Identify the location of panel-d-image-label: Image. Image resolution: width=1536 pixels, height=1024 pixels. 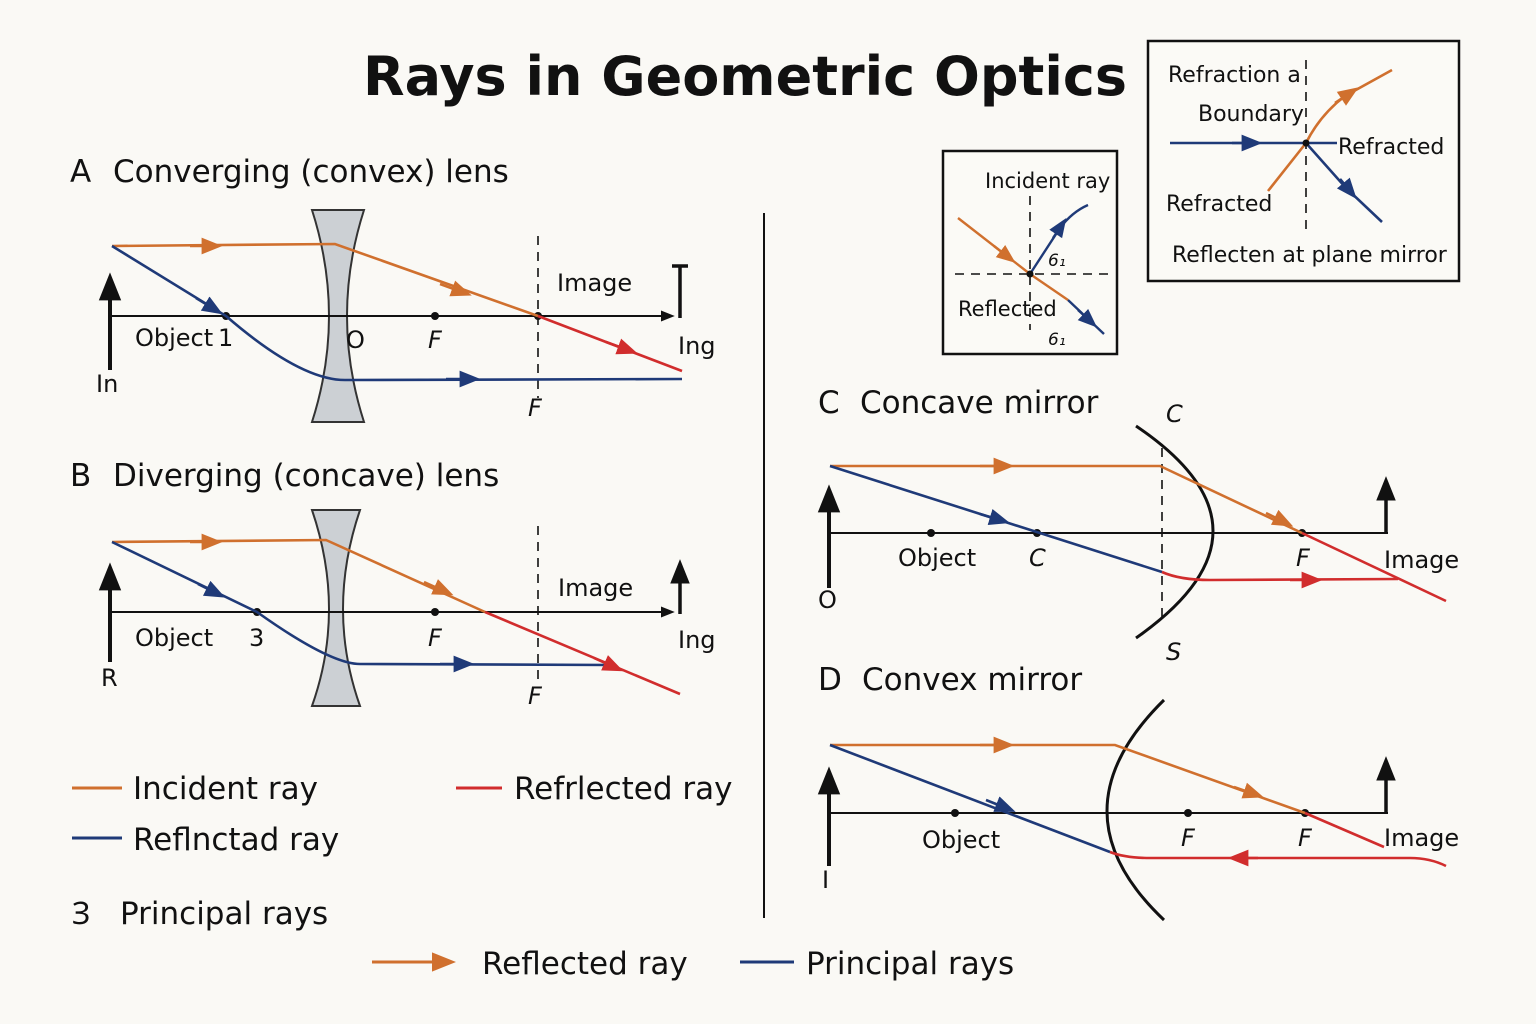
(1421, 838).